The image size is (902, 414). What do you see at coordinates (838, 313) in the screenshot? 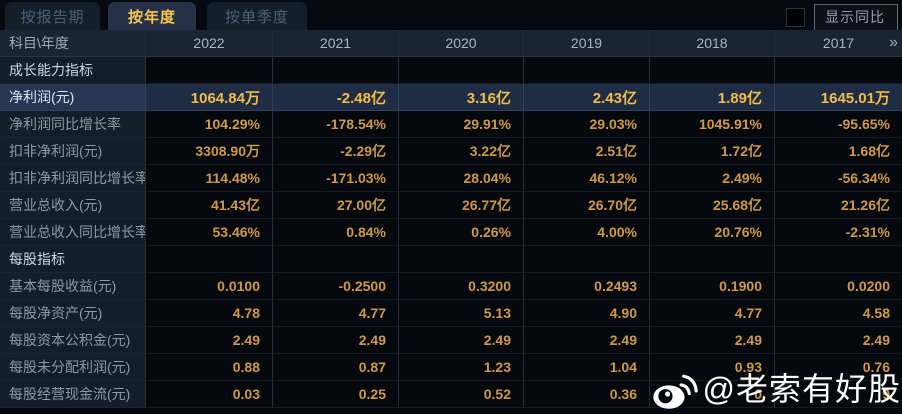
I see `cell-value: 4.58` at bounding box center [838, 313].